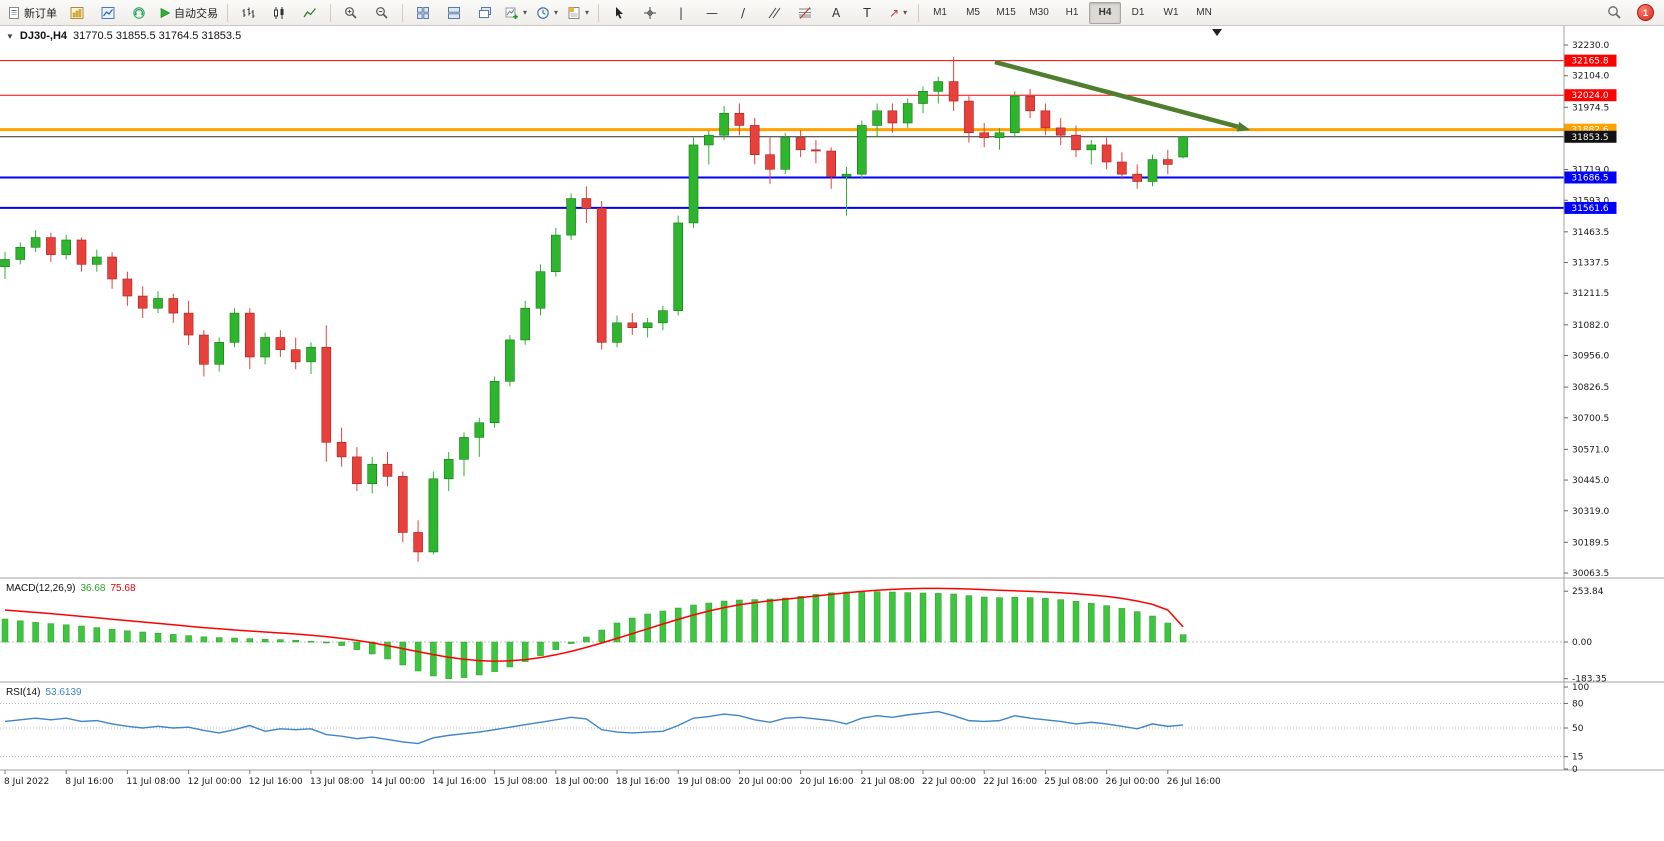 This screenshot has height=841, width=1664. Describe the element at coordinates (23, 692) in the screenshot. I see `rsi-name: RSI(14)` at that location.